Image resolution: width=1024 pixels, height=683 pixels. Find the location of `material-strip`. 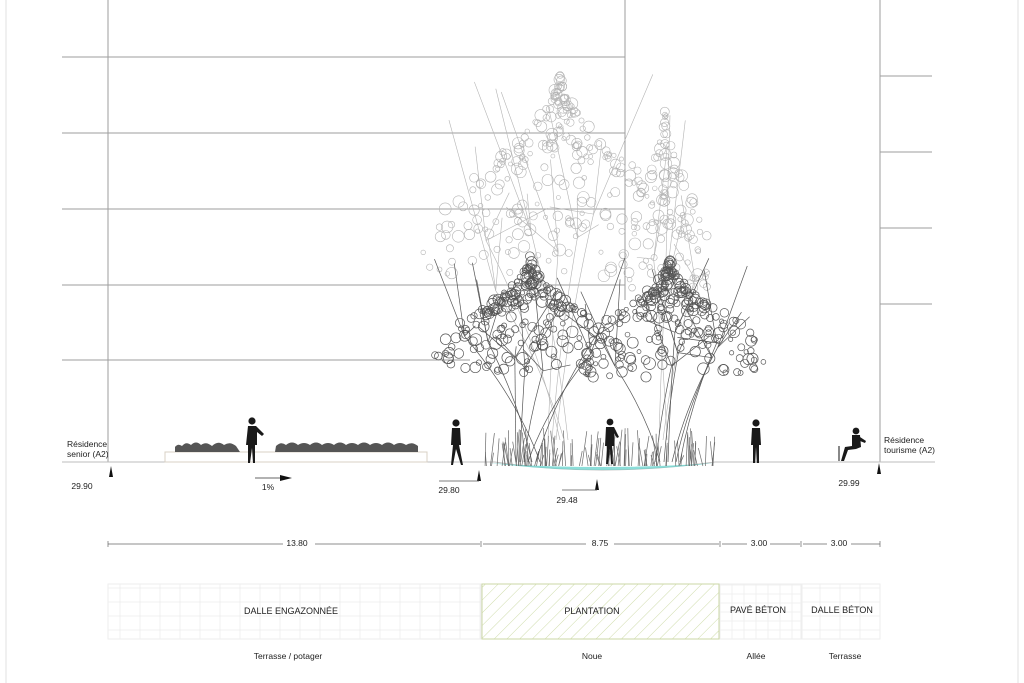

material-strip is located at coordinates (494, 611).